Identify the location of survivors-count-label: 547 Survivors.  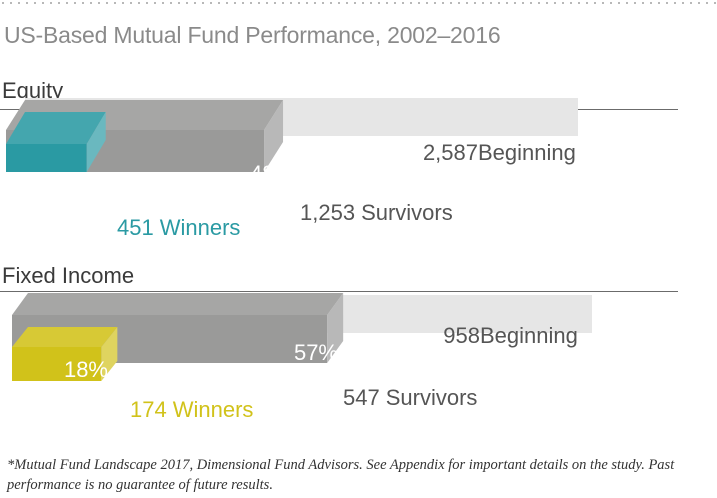
(410, 397).